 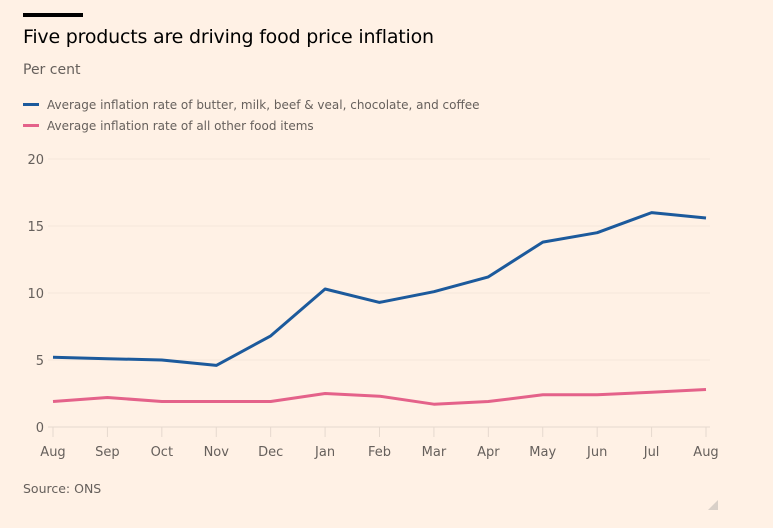 What do you see at coordinates (488, 452) in the screenshot?
I see `x-tick-label: Apr` at bounding box center [488, 452].